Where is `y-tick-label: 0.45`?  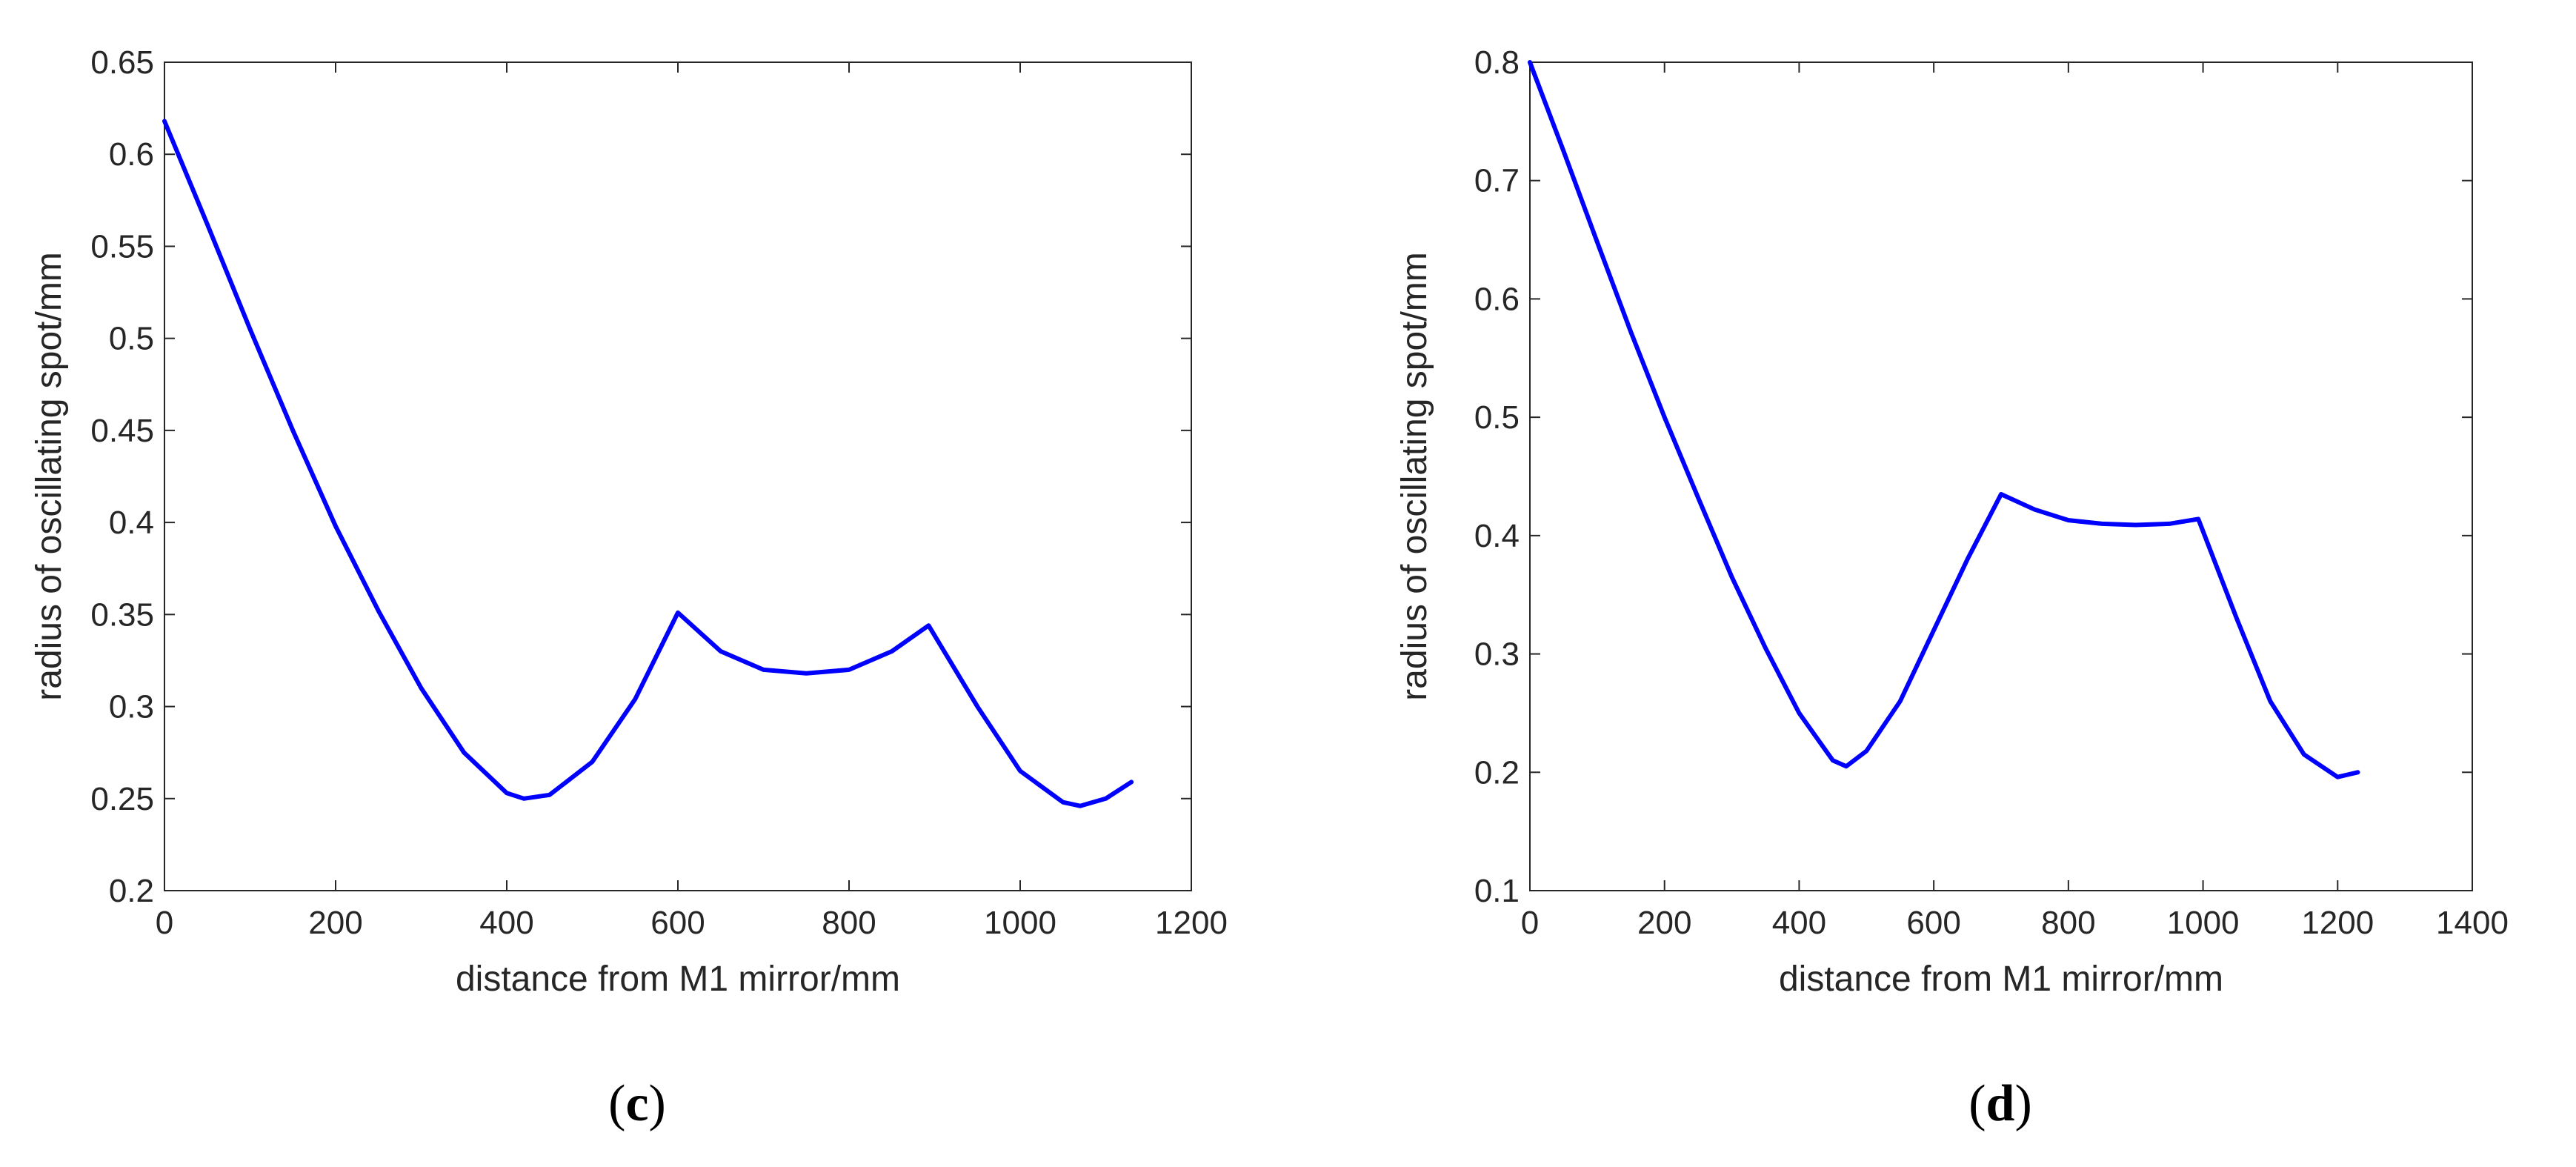
y-tick-label: 0.45 is located at coordinates (122, 431).